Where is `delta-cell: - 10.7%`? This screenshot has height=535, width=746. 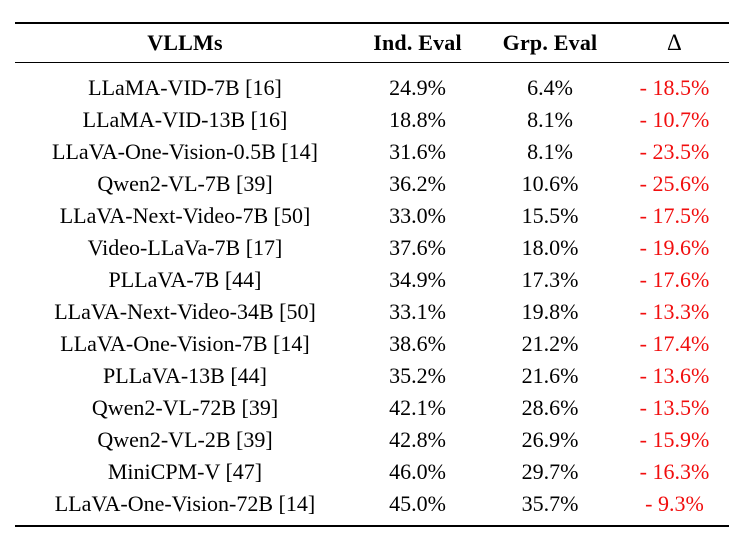 delta-cell: - 10.7% is located at coordinates (674, 119).